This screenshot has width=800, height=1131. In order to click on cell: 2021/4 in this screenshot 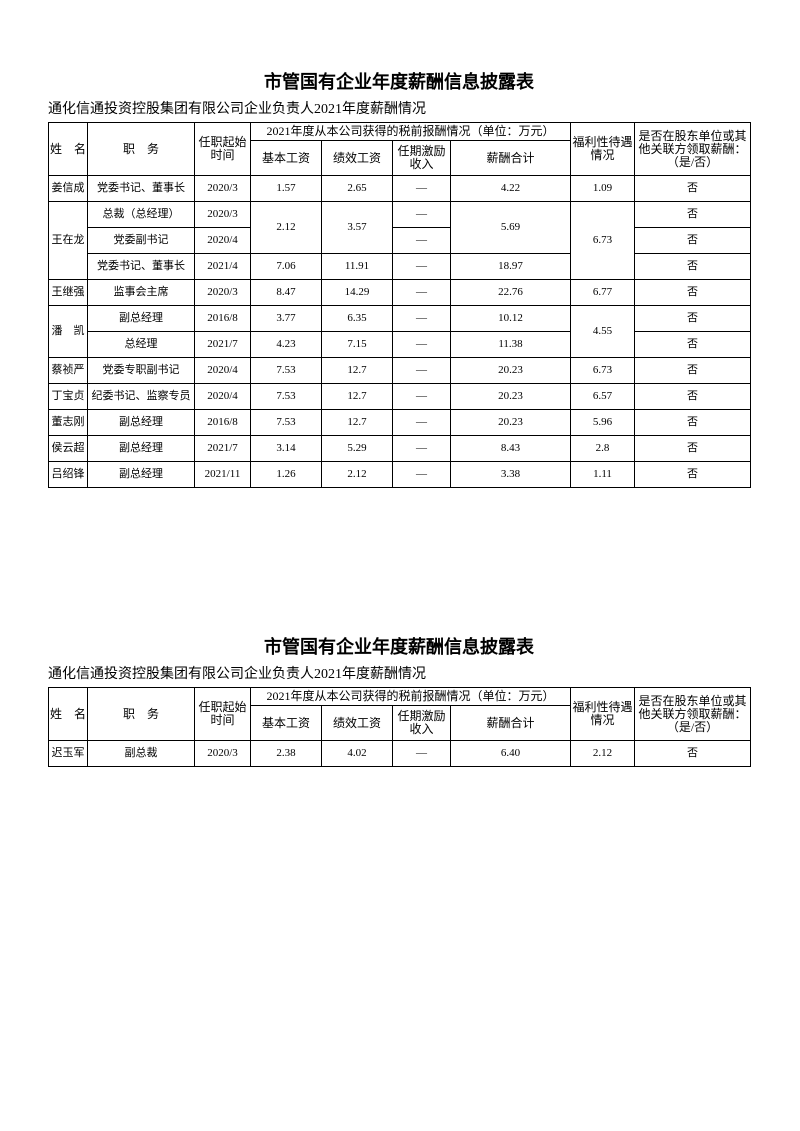, I will do `click(222, 266)`.